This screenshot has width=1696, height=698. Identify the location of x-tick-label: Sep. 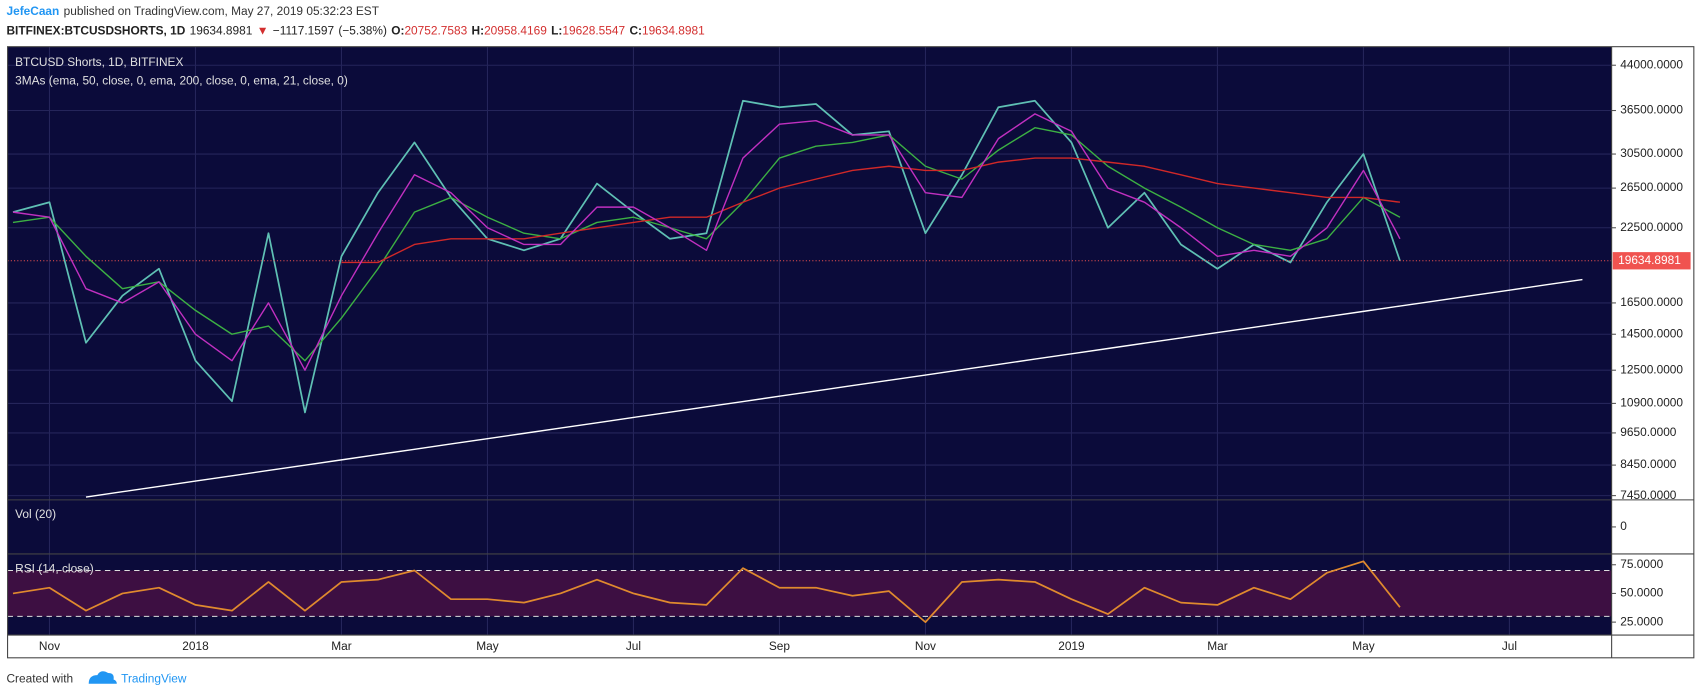
(780, 646).